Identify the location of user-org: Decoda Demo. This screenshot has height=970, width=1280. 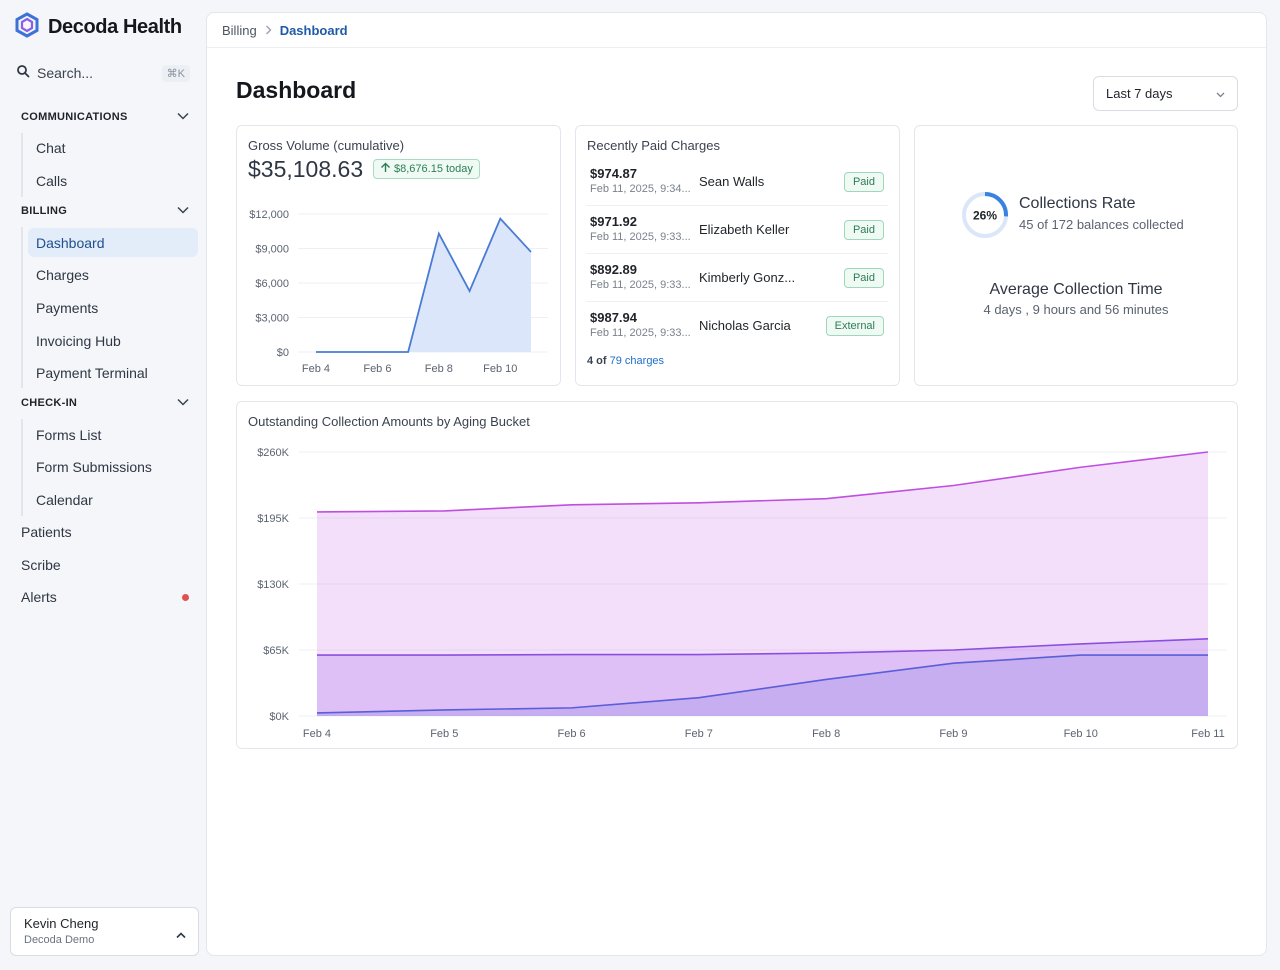
(59, 940).